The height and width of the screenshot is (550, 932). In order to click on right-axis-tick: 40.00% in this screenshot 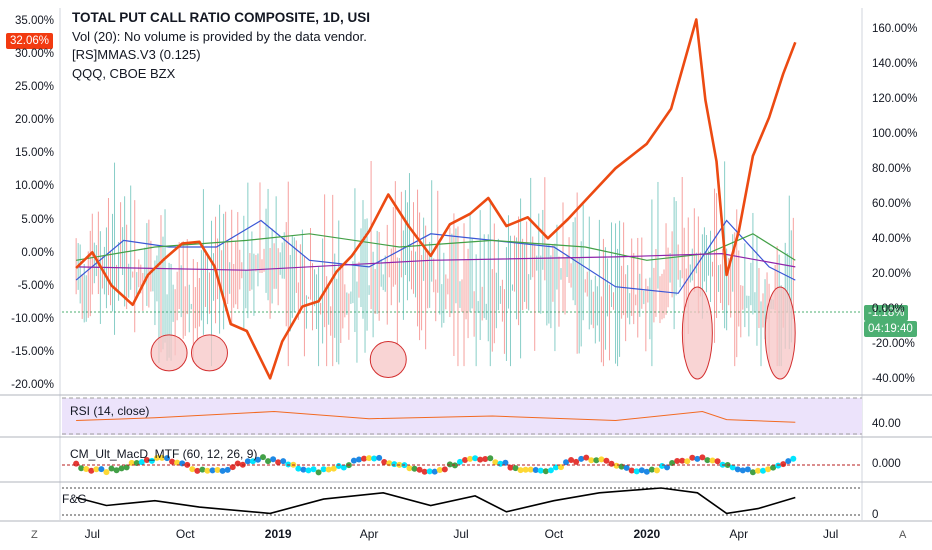, I will do `click(892, 239)`.